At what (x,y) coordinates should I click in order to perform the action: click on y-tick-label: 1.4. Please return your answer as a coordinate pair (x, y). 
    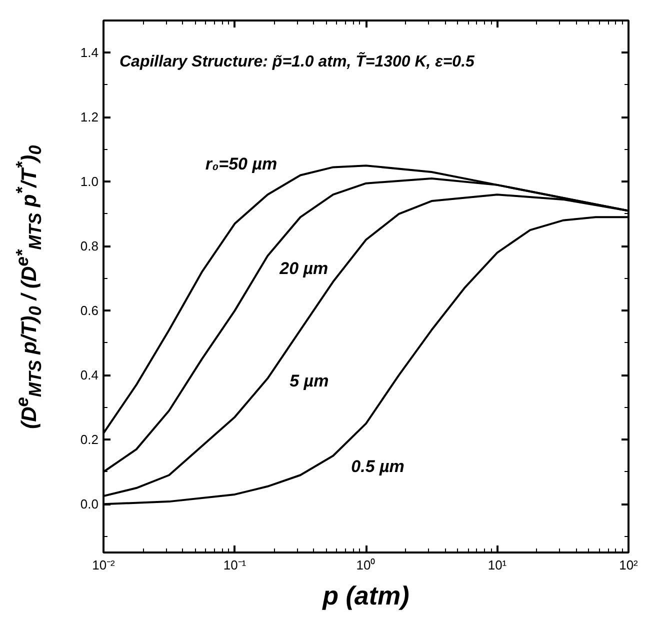
    Looking at the image, I should click on (89, 52).